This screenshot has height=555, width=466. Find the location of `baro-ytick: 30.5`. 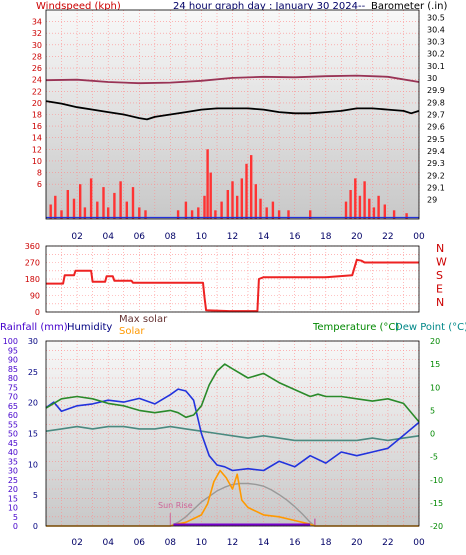

baro-ytick: 30.5 is located at coordinates (436, 17).